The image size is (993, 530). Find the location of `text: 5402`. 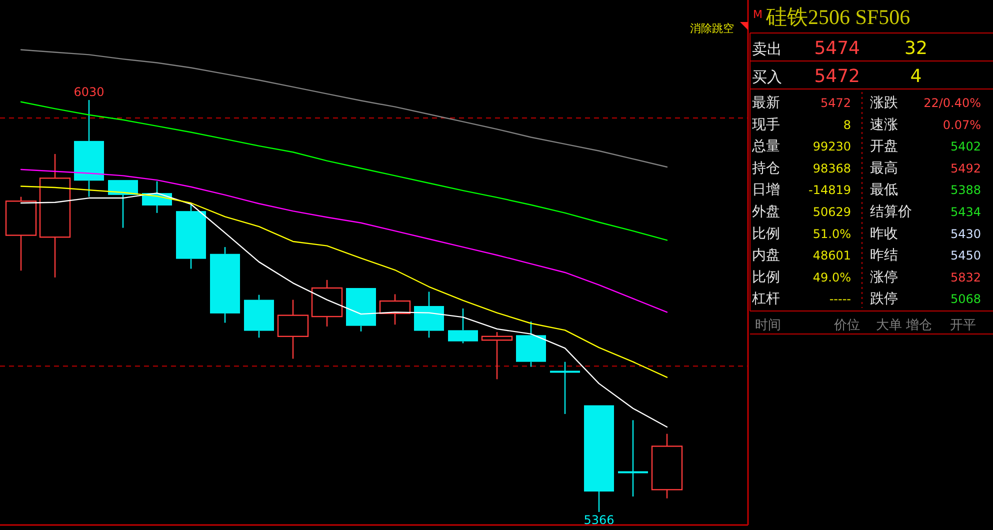

text: 5402 is located at coordinates (965, 147).